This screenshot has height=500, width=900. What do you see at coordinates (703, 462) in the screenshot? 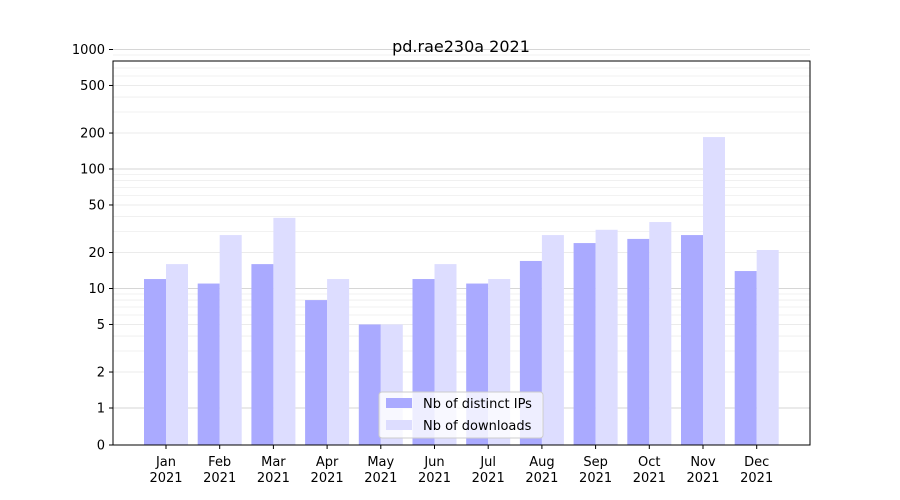
I see `x-tick-label: Nov` at bounding box center [703, 462].